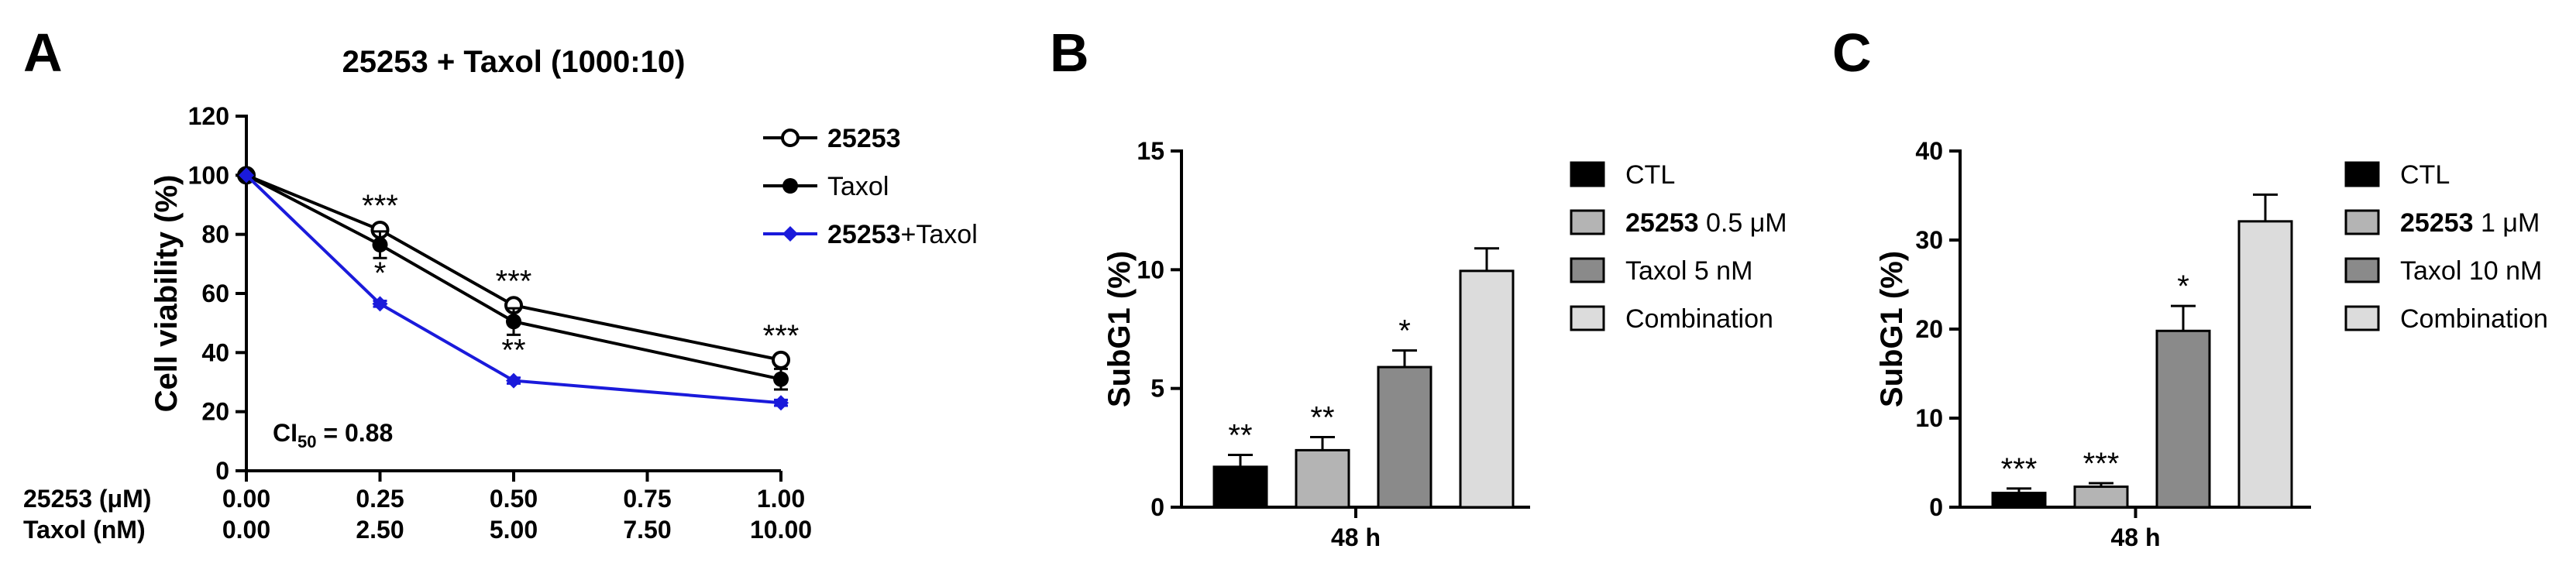 This screenshot has height=573, width=2576. Describe the element at coordinates (1852, 53) in the screenshot. I see `panel-letter: C` at that location.